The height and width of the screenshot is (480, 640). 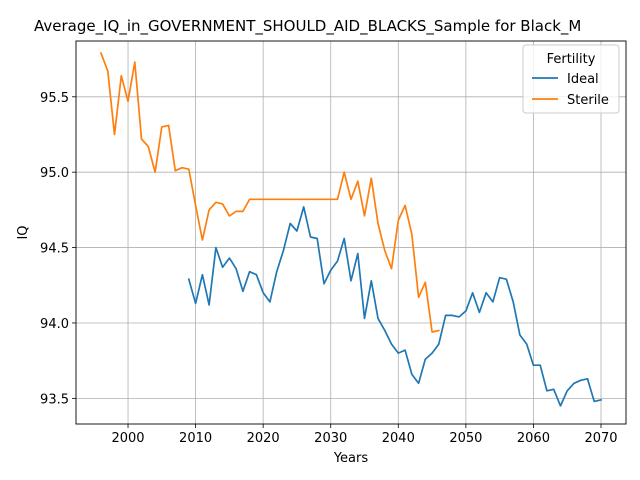 I want to click on y-tick-label: 93.5, so click(x=54, y=399).